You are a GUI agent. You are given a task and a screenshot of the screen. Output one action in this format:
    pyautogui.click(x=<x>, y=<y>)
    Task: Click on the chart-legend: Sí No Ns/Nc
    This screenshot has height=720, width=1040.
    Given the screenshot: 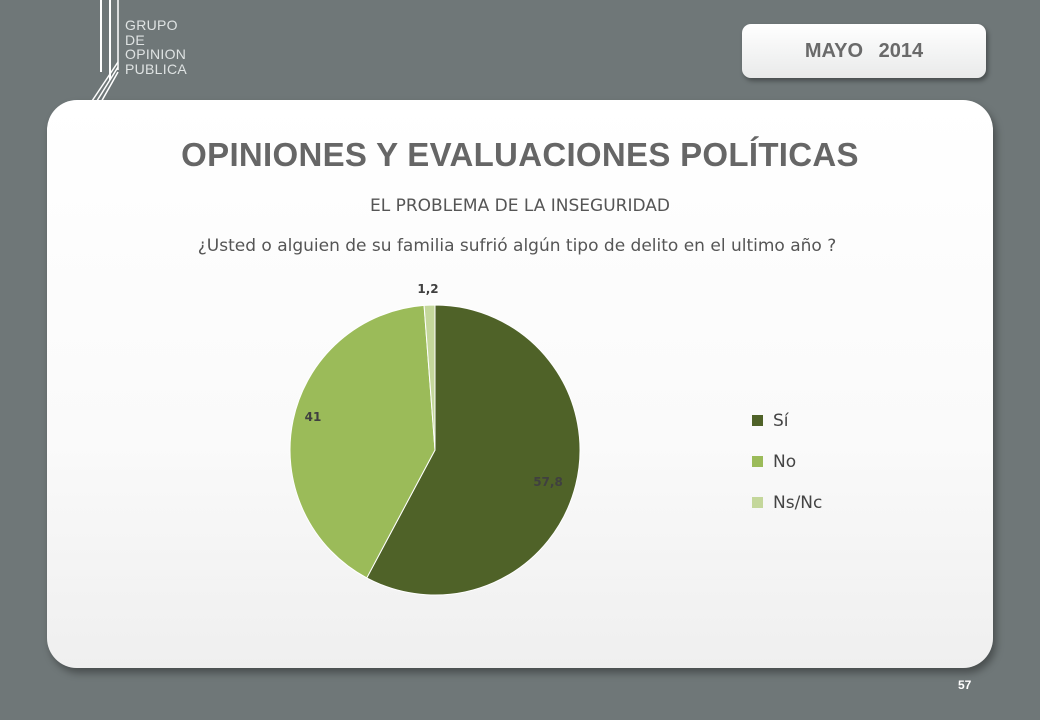 What is the action you would take?
    pyautogui.click(x=787, y=461)
    